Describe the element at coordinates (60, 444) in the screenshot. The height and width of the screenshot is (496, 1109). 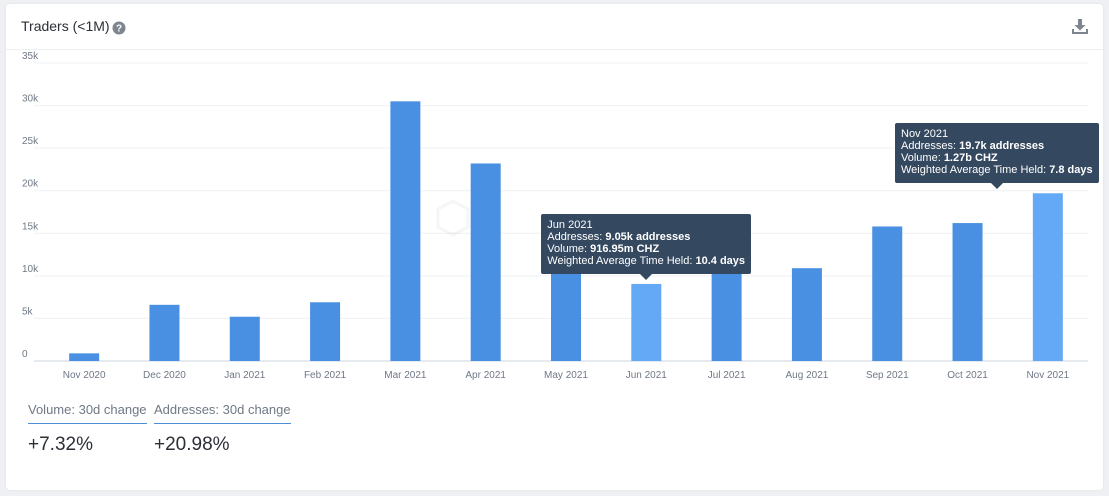
I see `stat-volume-value: +7.32%` at that location.